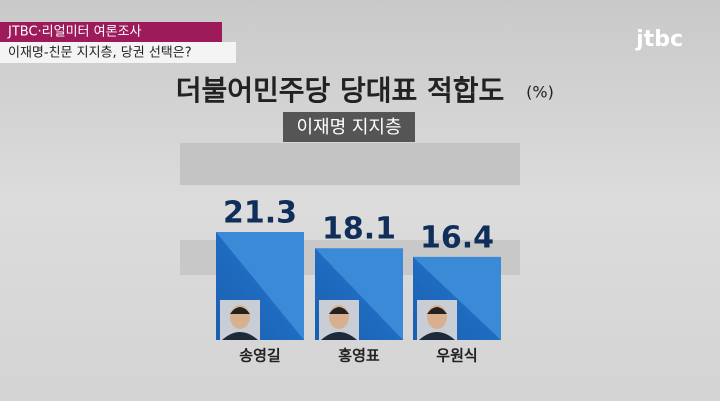  What do you see at coordinates (359, 356) in the screenshot?
I see `x-tick-label: 홍영표` at bounding box center [359, 356].